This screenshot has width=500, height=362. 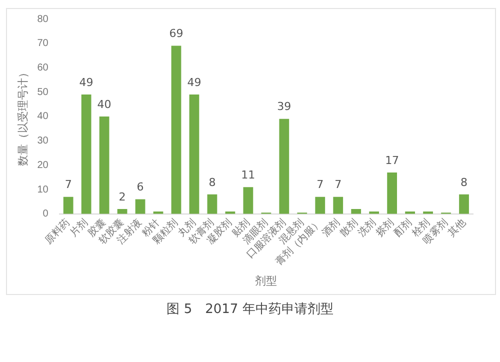 What do you see at coordinates (43, 92) in the screenshot?
I see `y-tick-label: 50` at bounding box center [43, 92].